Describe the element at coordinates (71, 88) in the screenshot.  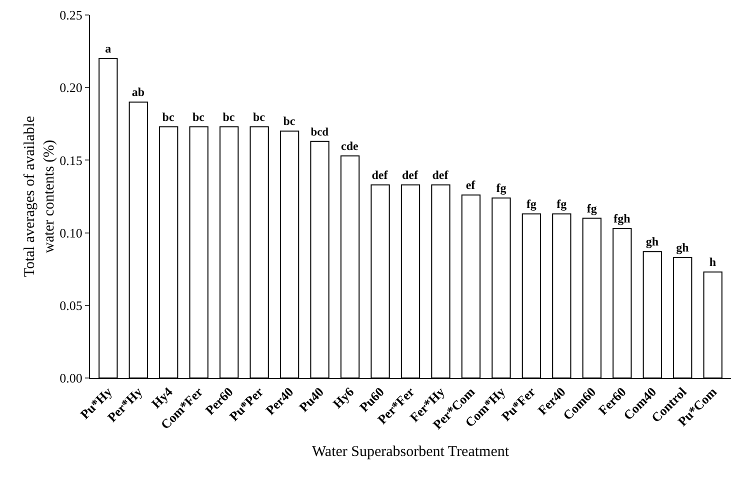
I see `y-tick-label: 0.20` at that location.